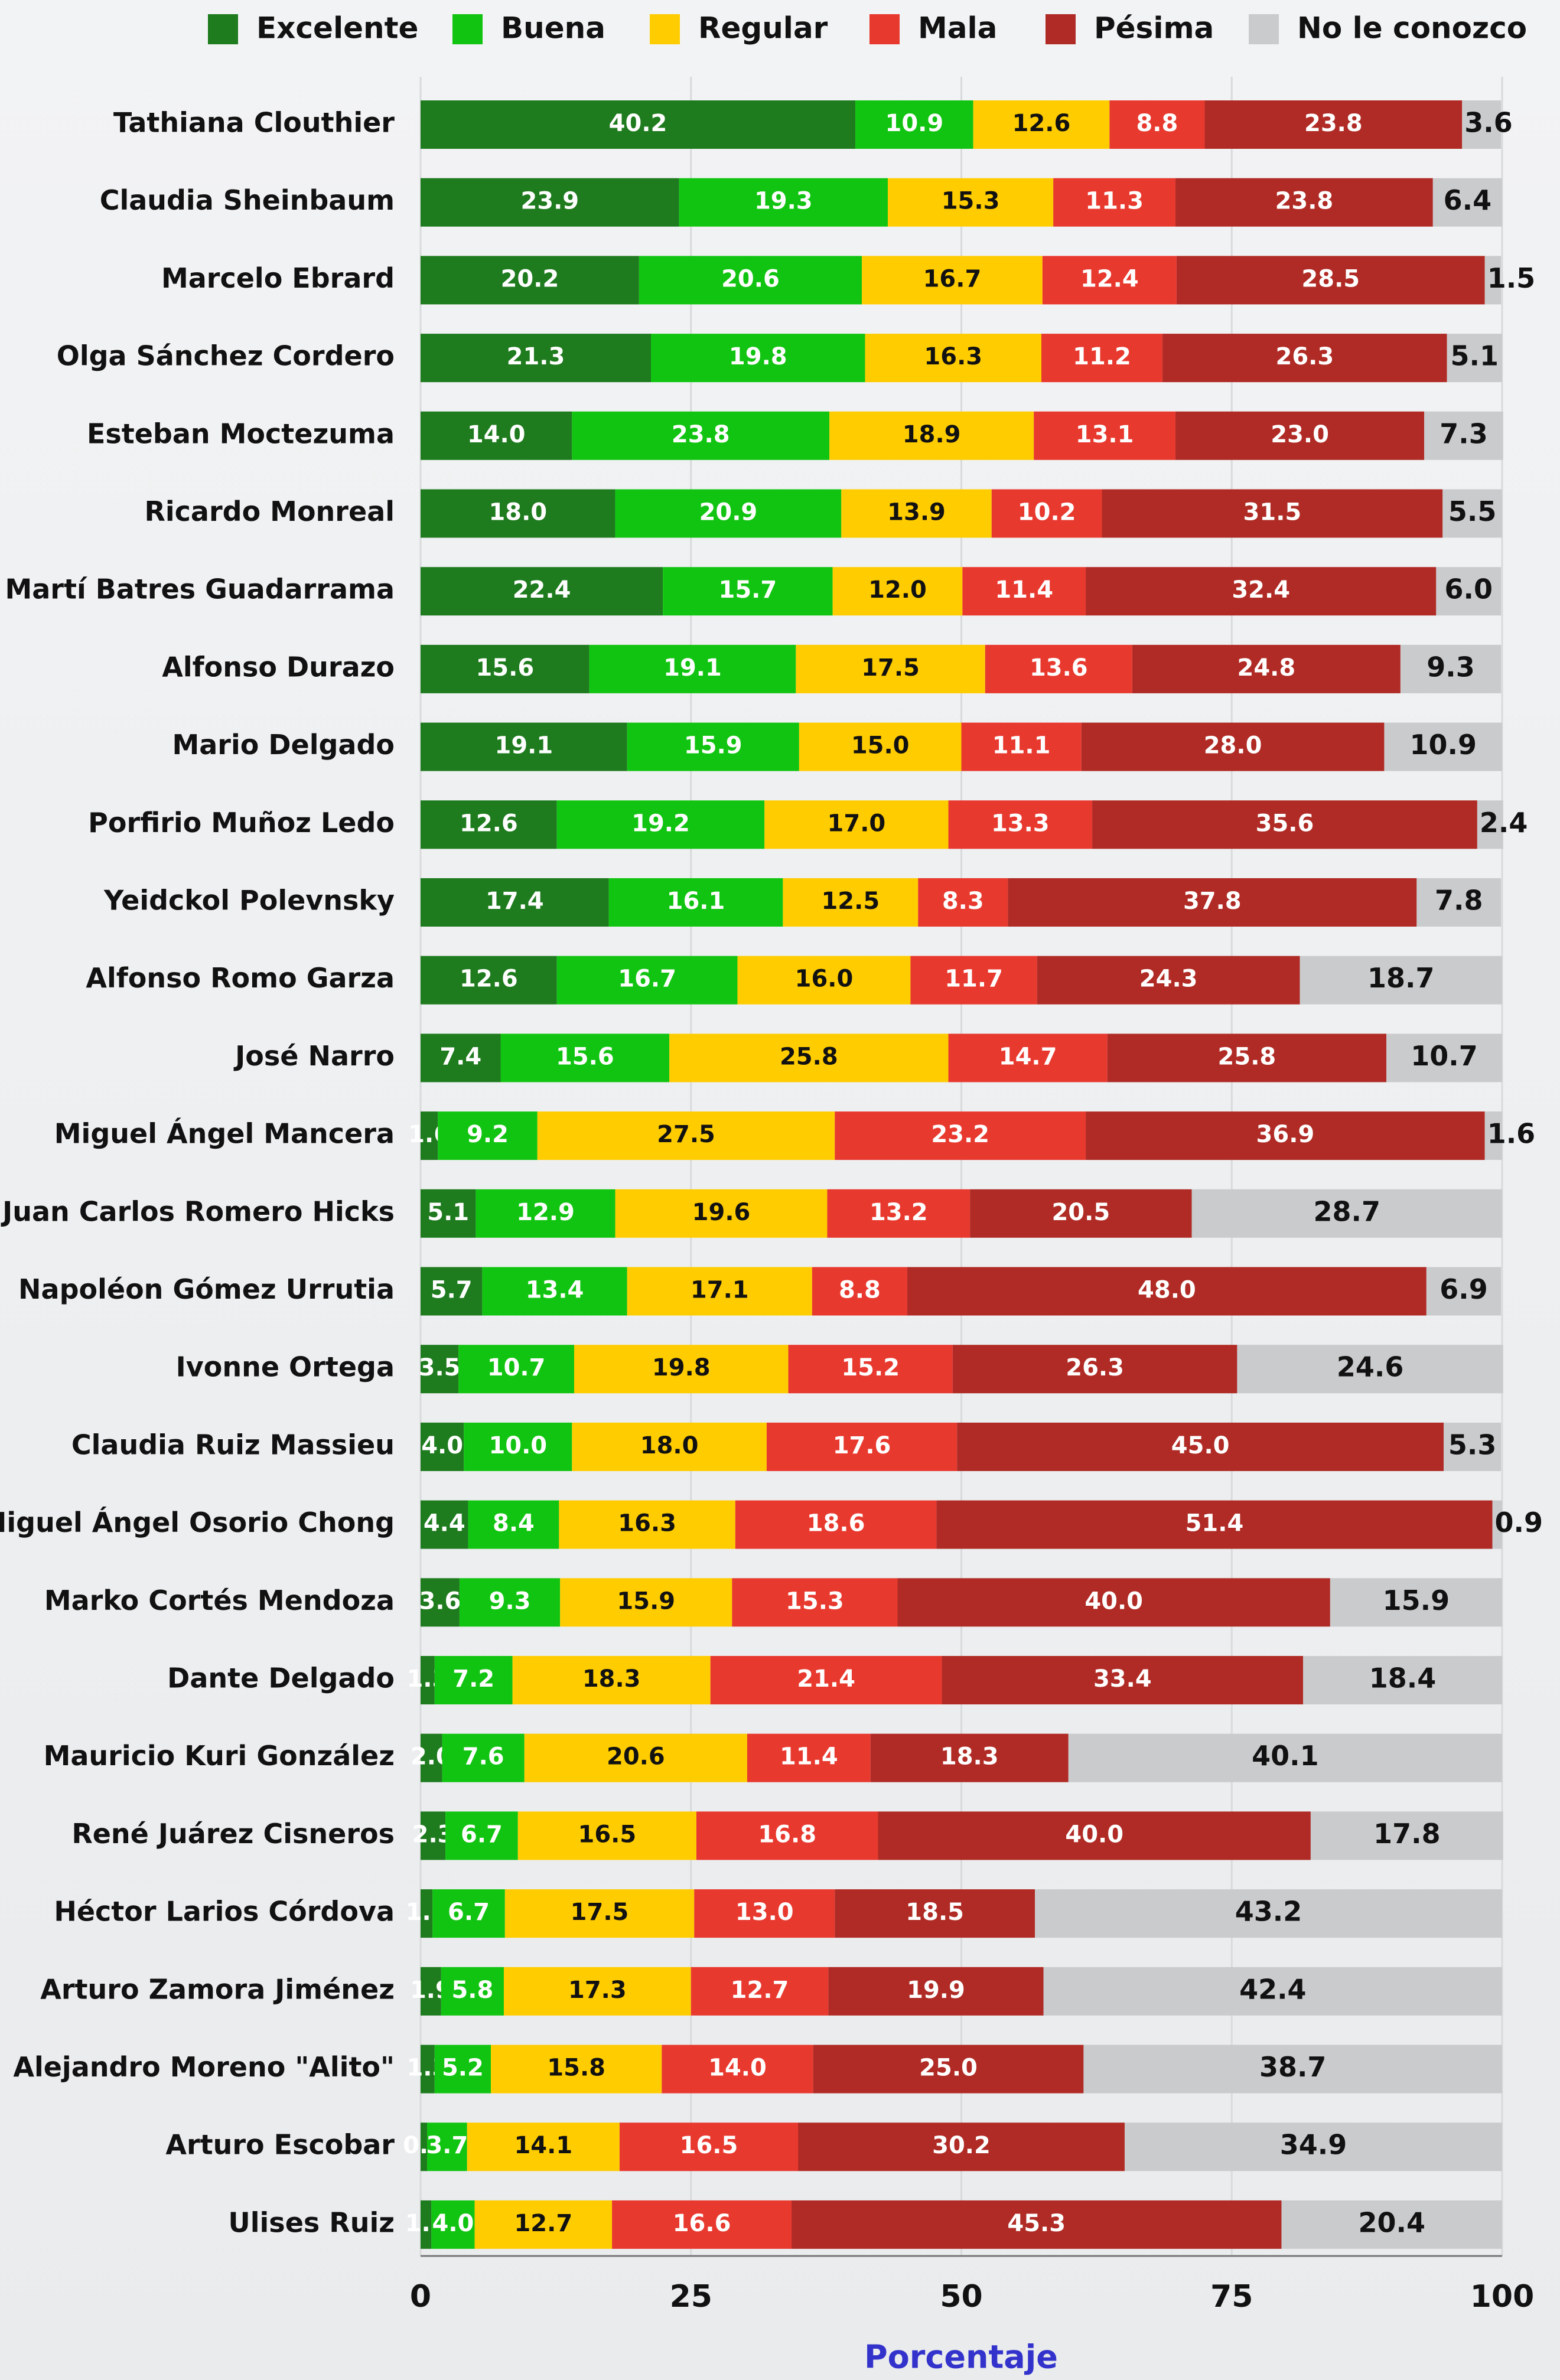 This screenshot has height=2380, width=1560. What do you see at coordinates (1348, 1211) in the screenshot?
I see `data-label: 28.7` at bounding box center [1348, 1211].